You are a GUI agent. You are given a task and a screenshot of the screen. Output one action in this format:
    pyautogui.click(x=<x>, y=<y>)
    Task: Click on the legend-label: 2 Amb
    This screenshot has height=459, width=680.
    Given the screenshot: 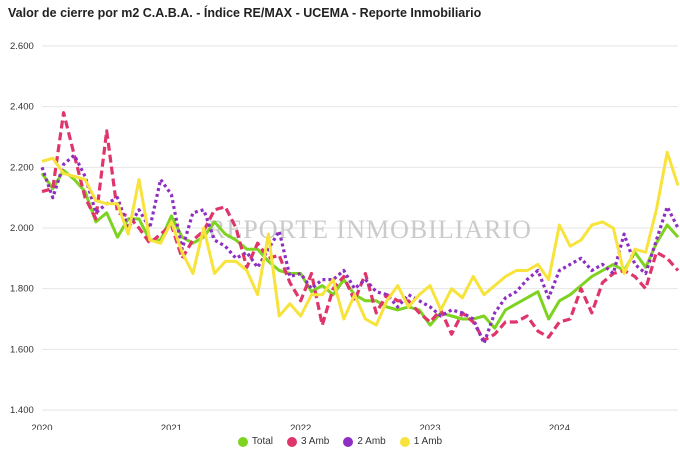 What is the action you would take?
    pyautogui.click(x=371, y=441)
    